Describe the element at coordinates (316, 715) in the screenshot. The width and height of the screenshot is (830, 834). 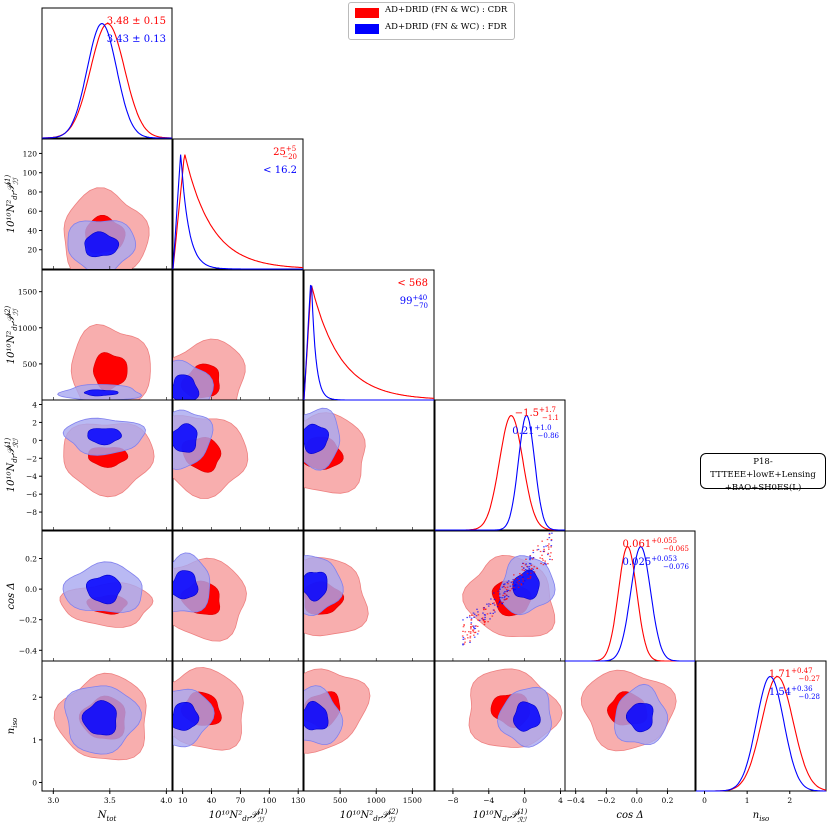
I see `contour-fdr-68-P_II_2-n_iso` at that location.